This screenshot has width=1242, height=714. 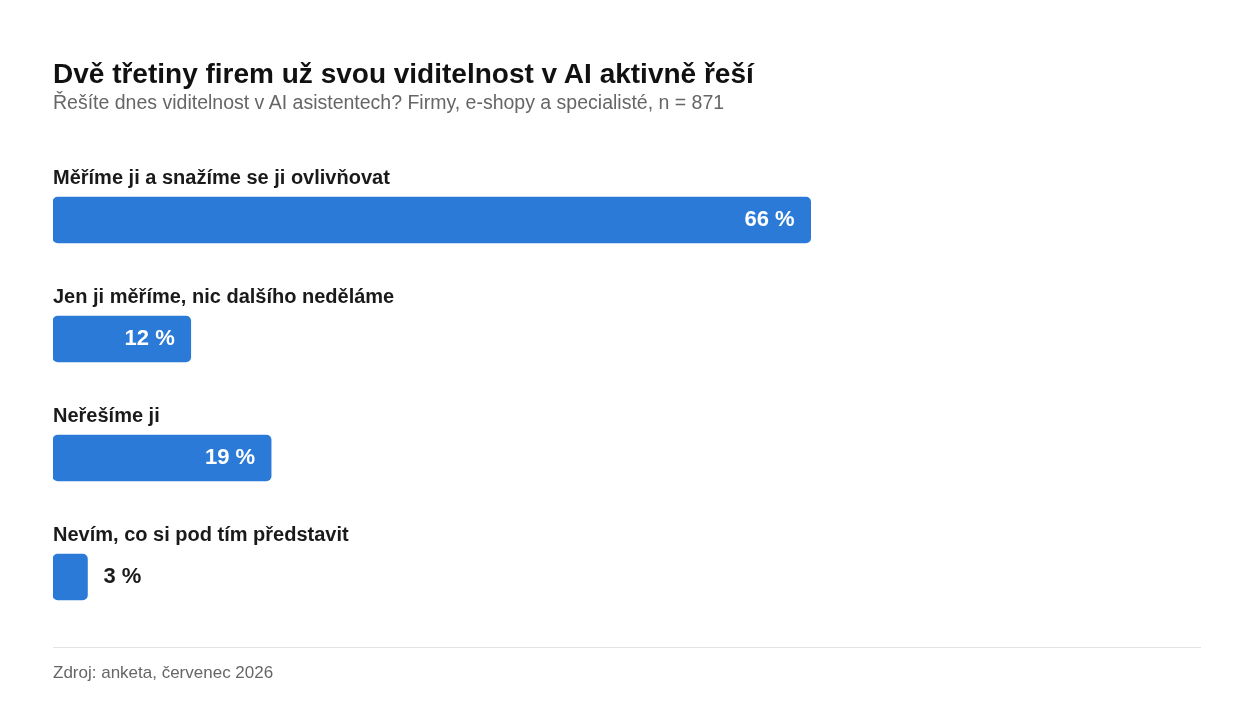 I want to click on data-label: 19 %, so click(x=230, y=457).